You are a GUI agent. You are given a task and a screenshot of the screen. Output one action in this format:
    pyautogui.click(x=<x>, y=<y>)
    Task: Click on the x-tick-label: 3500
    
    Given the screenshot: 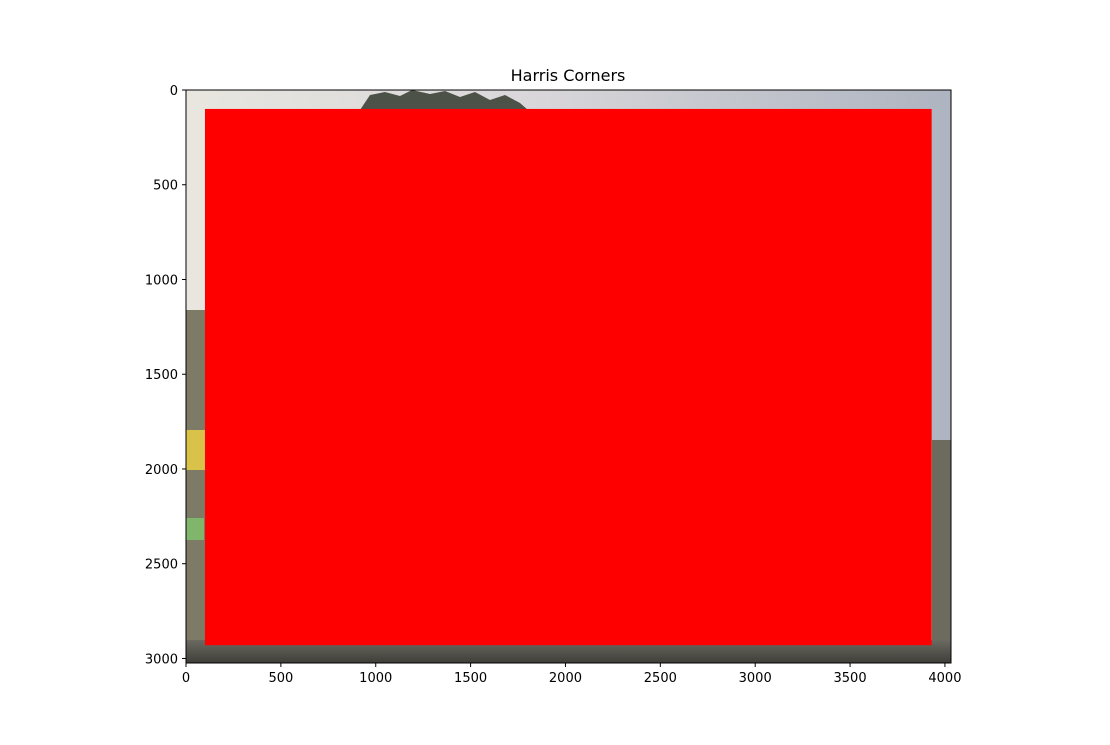 What is the action you would take?
    pyautogui.click(x=850, y=678)
    